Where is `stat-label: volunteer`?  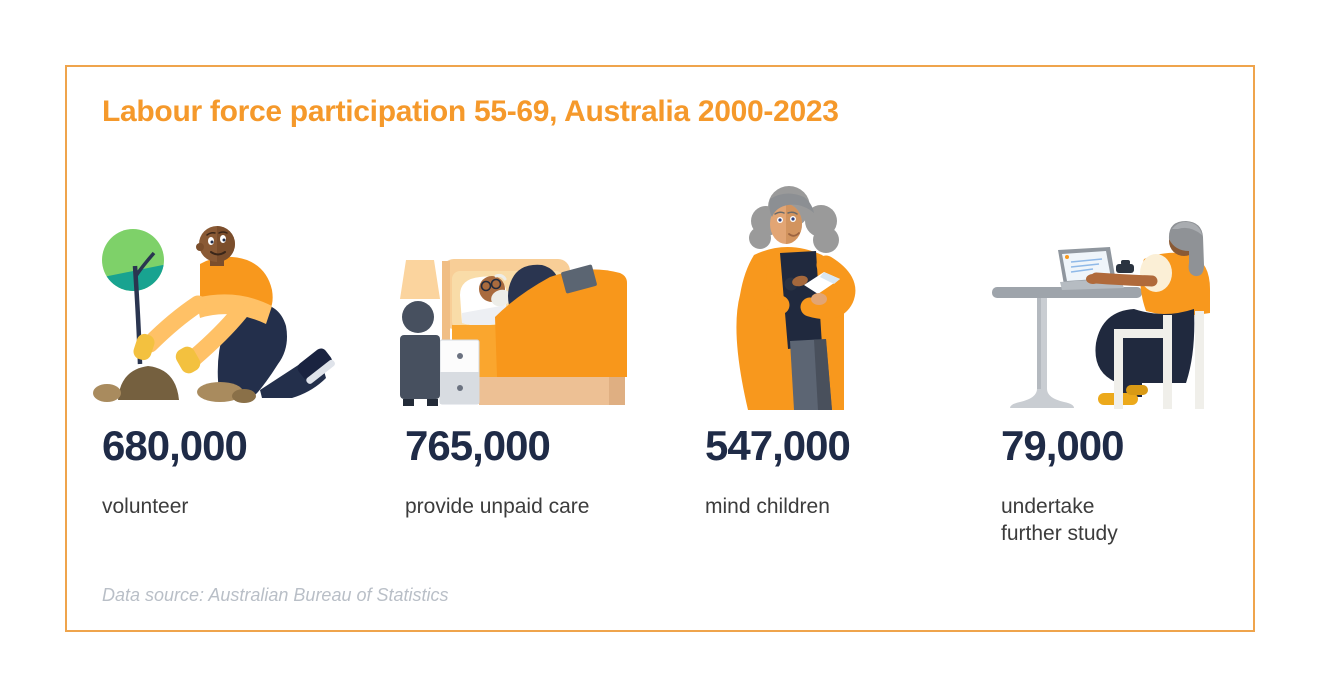
stat-label: volunteer is located at coordinates (145, 506).